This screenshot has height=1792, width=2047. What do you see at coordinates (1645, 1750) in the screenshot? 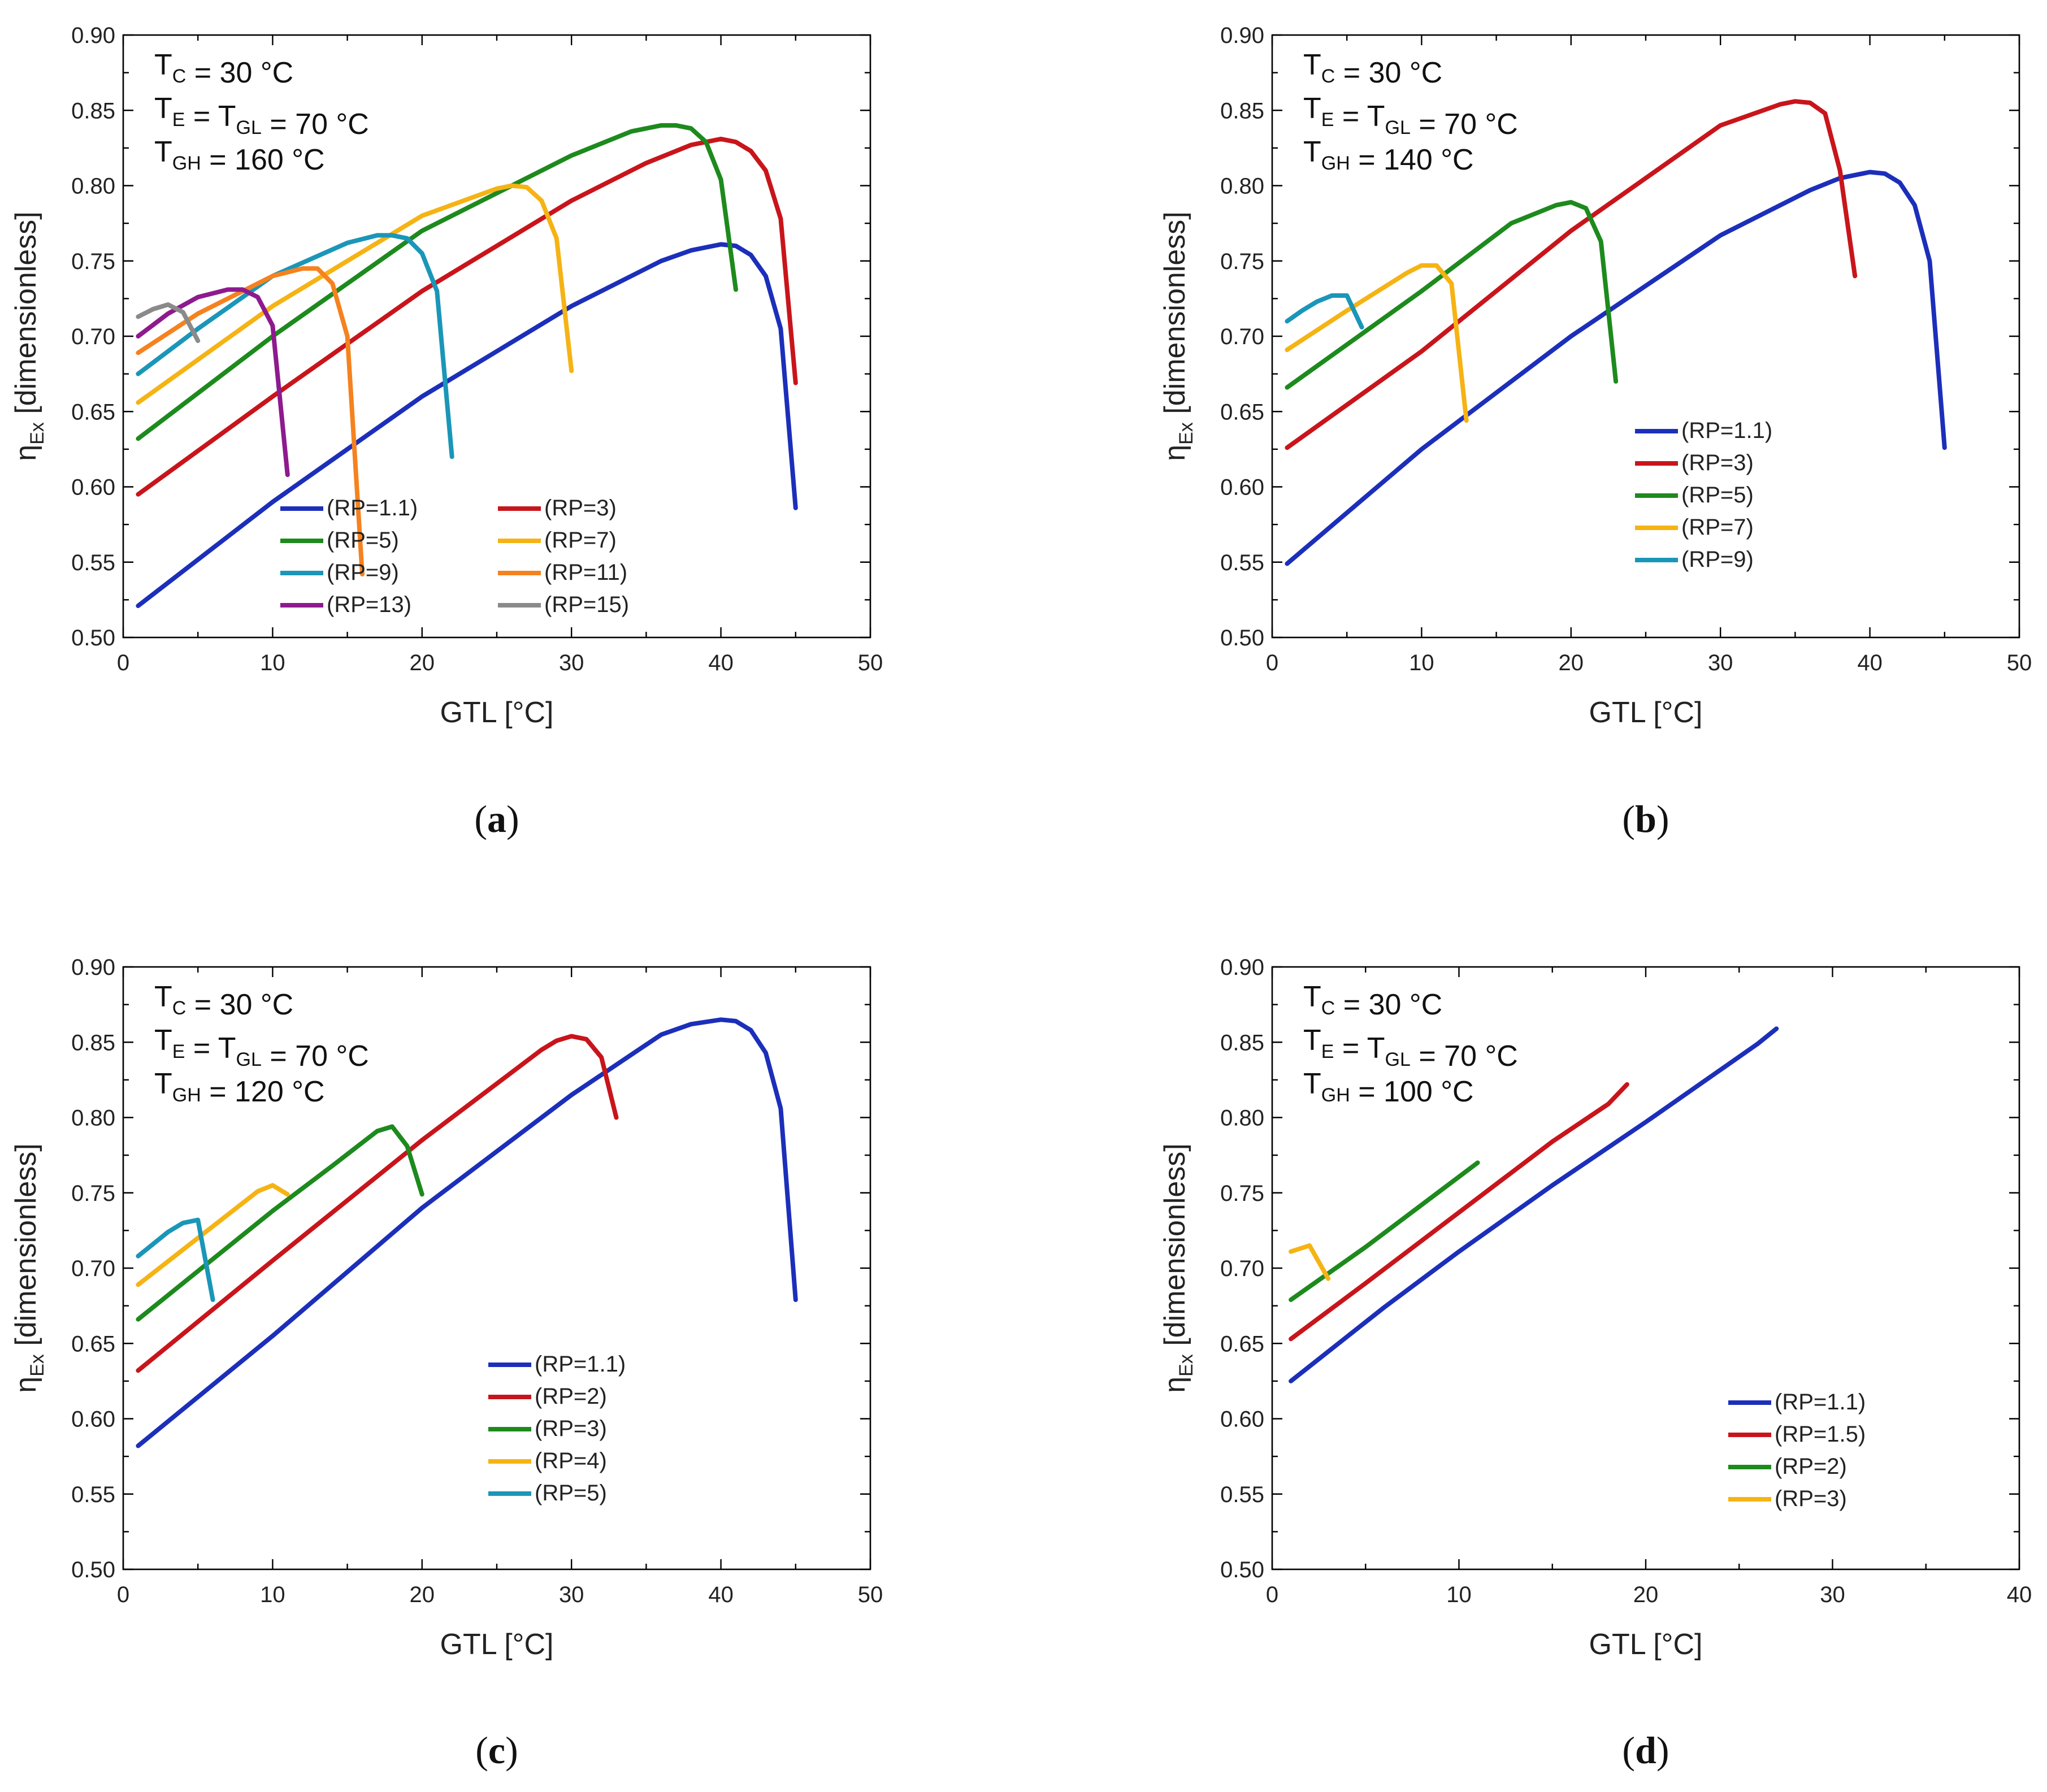
I see `panel-caption: (d)` at bounding box center [1645, 1750].